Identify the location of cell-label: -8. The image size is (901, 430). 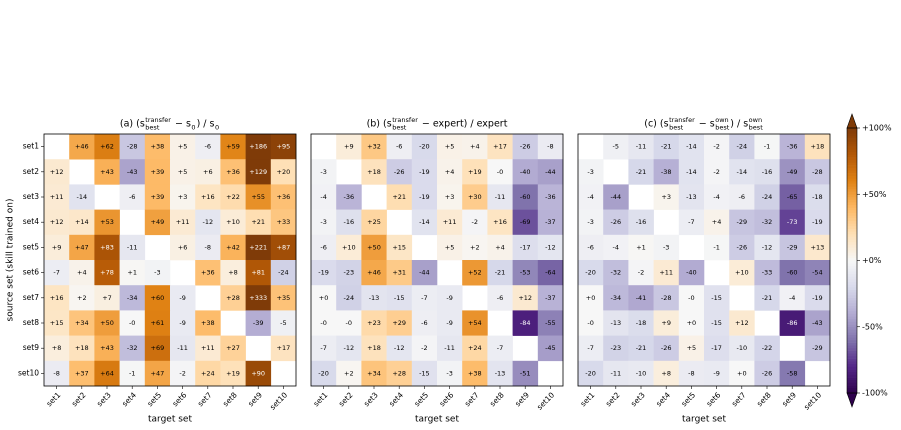
(550, 147).